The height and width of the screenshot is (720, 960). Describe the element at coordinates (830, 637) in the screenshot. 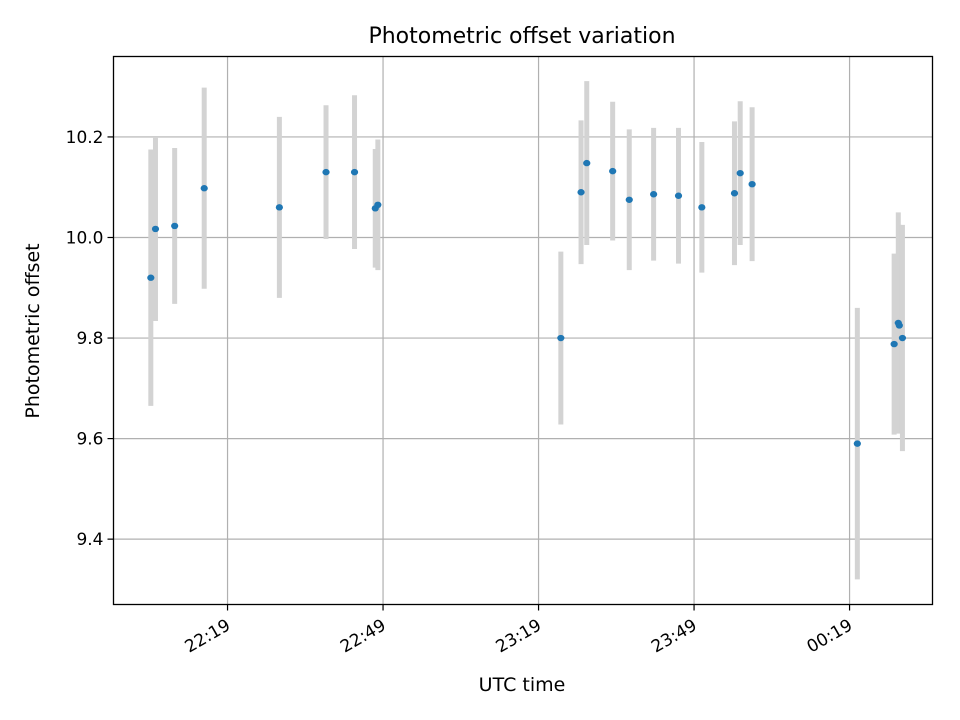

I see `x-tick-label: 00:19` at that location.